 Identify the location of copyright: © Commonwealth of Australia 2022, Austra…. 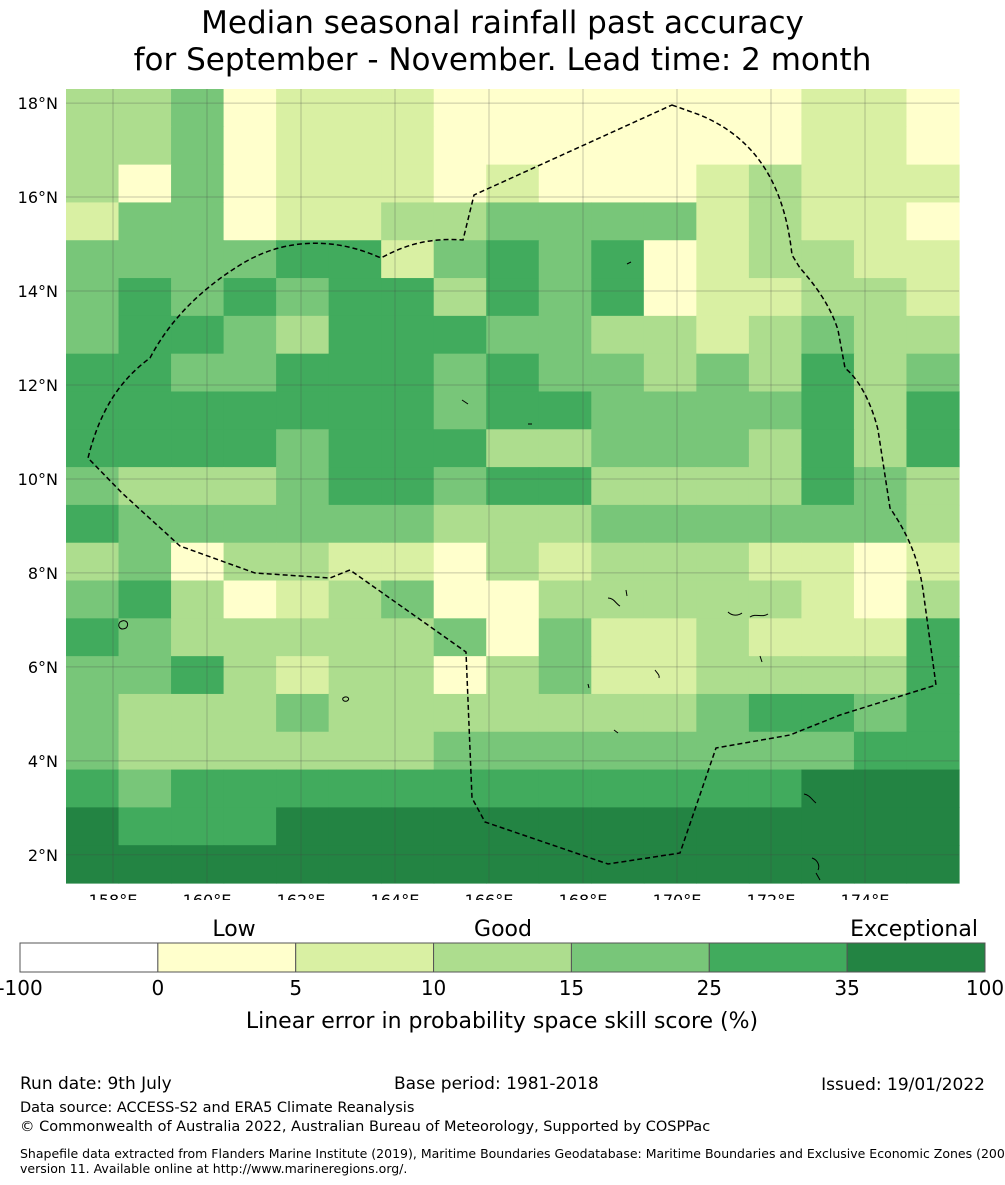
(365, 1127).